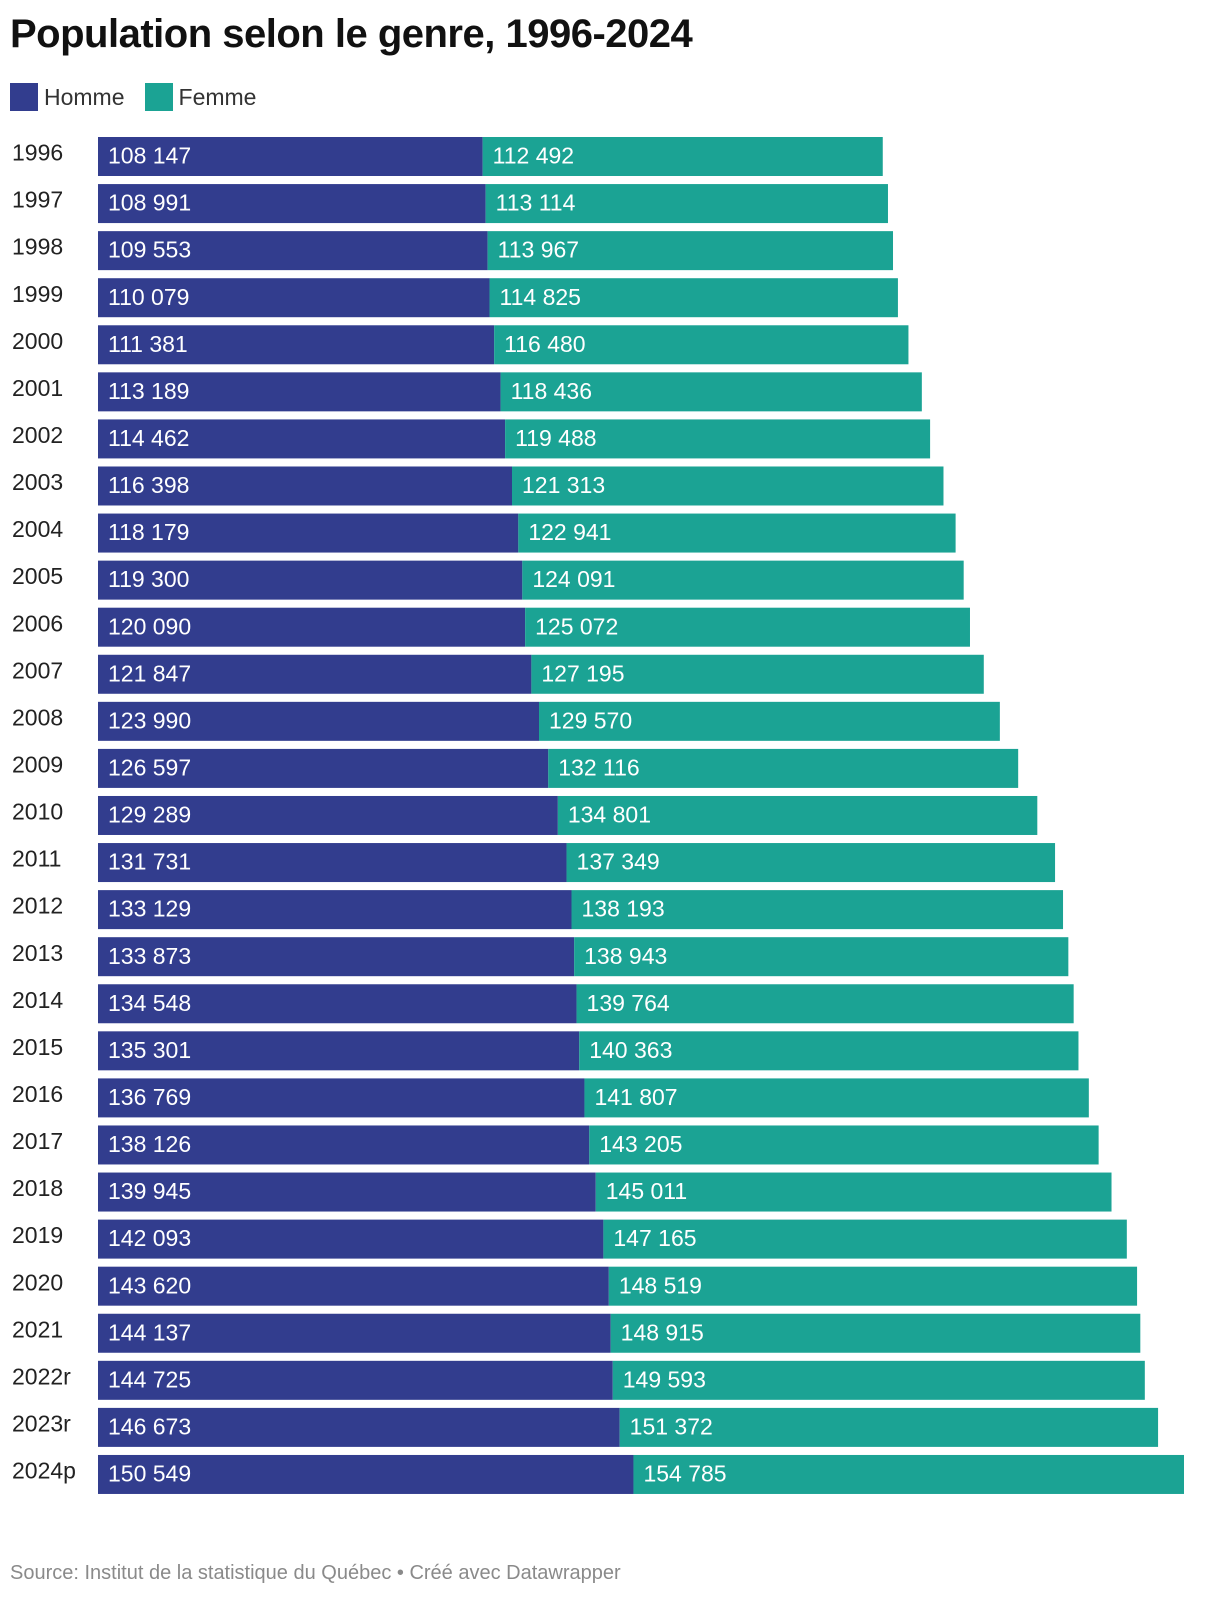  What do you see at coordinates (37, 388) in the screenshot?
I see `y-tick-label: 2001` at bounding box center [37, 388].